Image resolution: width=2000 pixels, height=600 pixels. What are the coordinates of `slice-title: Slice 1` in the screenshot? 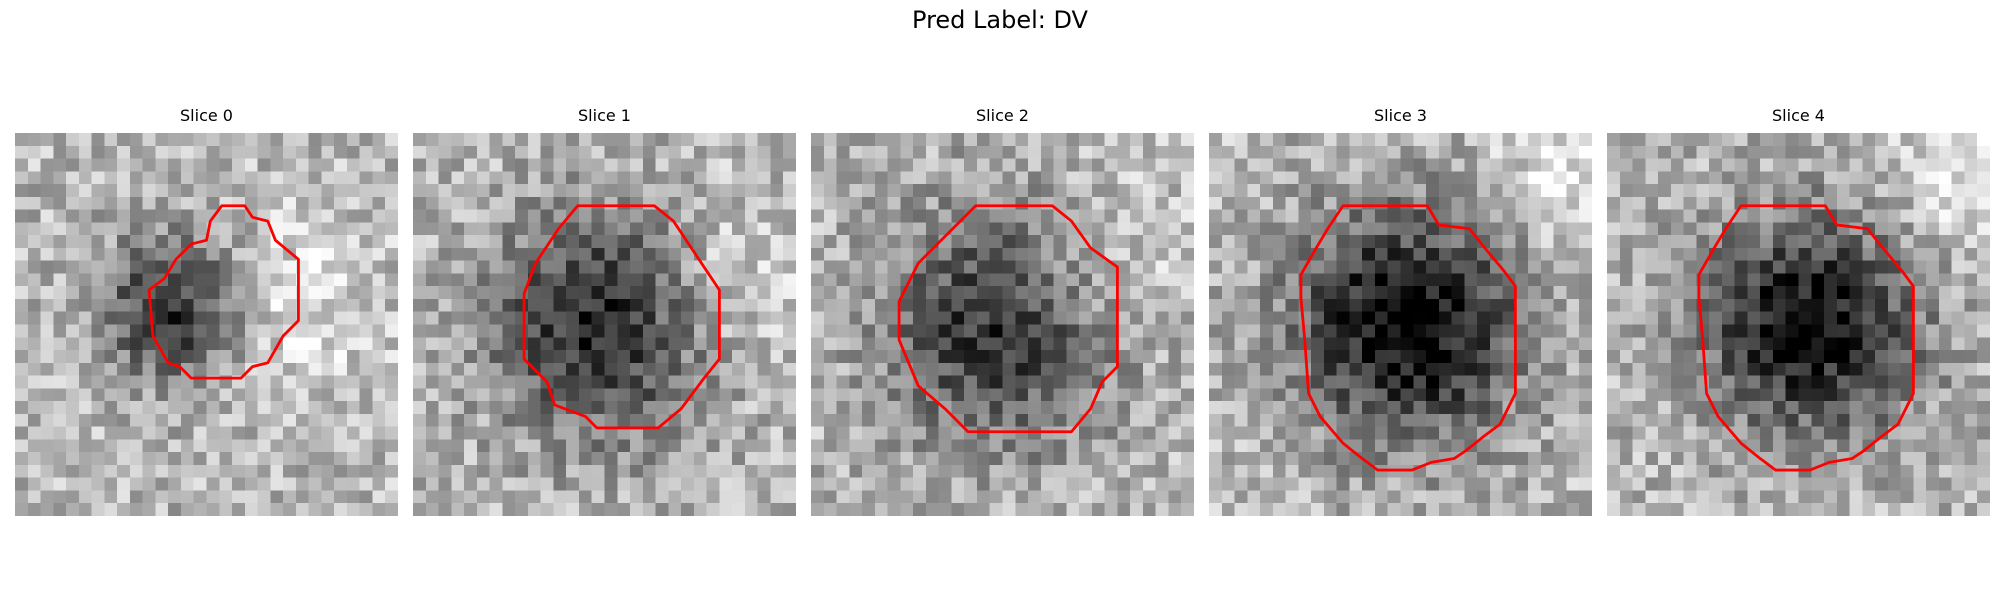 It's located at (604, 115).